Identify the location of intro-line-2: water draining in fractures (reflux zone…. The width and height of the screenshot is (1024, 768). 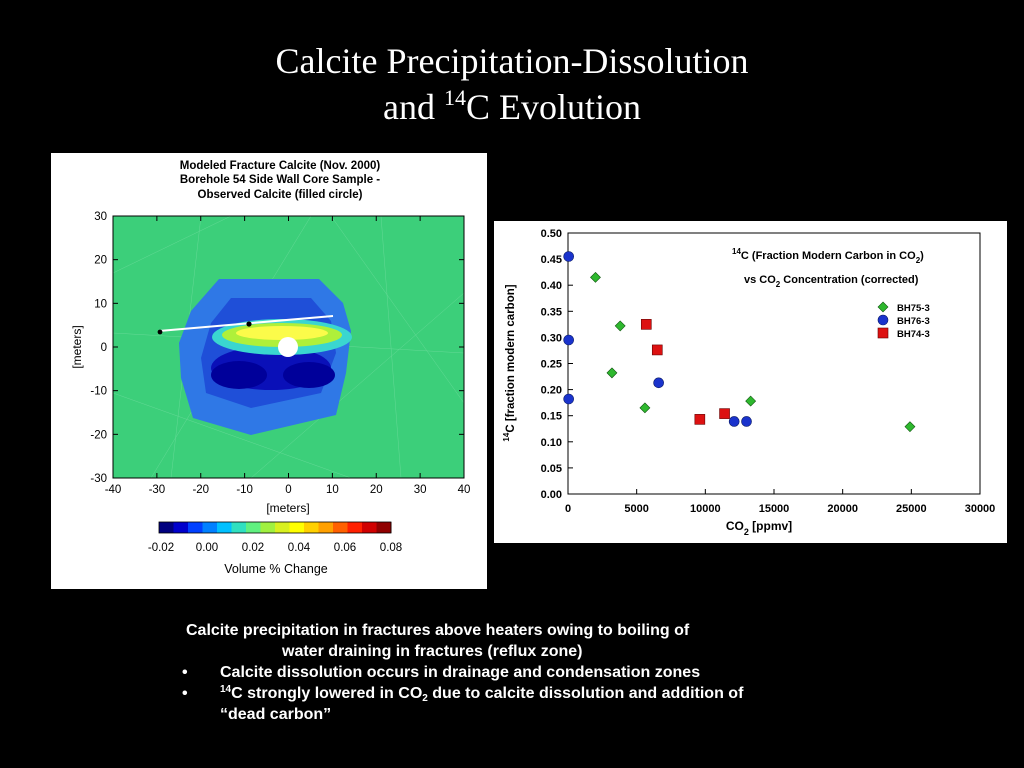
(432, 651).